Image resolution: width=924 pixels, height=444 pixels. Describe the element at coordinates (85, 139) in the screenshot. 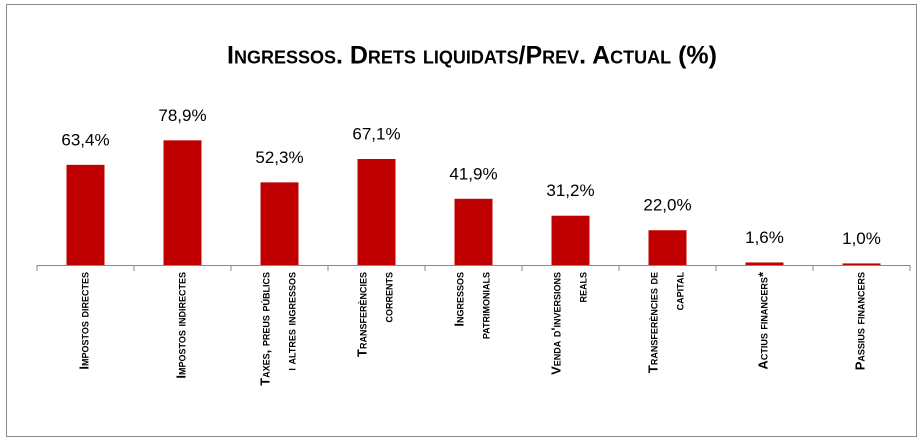

I see `value-label: 63,4%` at that location.